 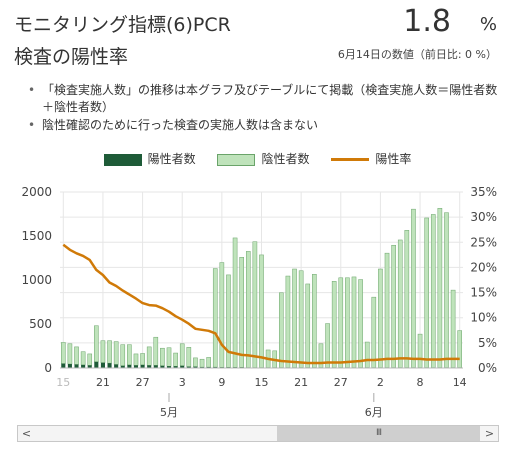 I want to click on legend-positive-label: 陽性者数, so click(x=171, y=159).